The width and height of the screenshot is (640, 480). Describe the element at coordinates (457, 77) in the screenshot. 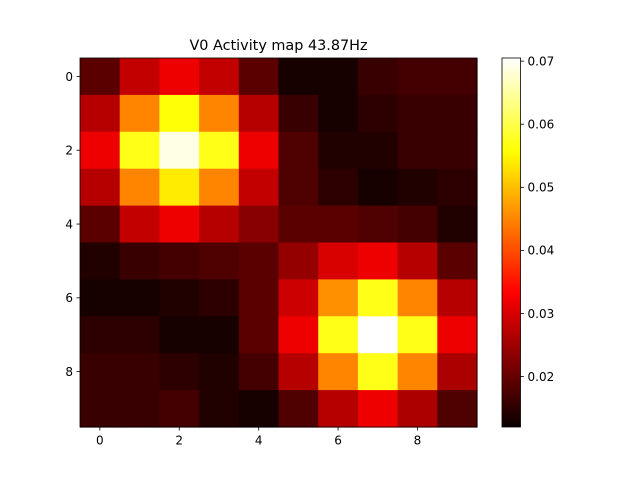

I see `heatmap-cell-r0-c9` at that location.